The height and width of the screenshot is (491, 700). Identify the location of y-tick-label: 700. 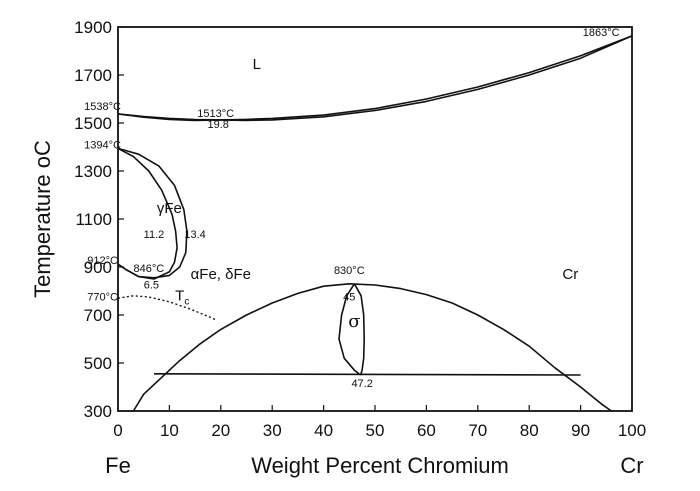
(98, 315).